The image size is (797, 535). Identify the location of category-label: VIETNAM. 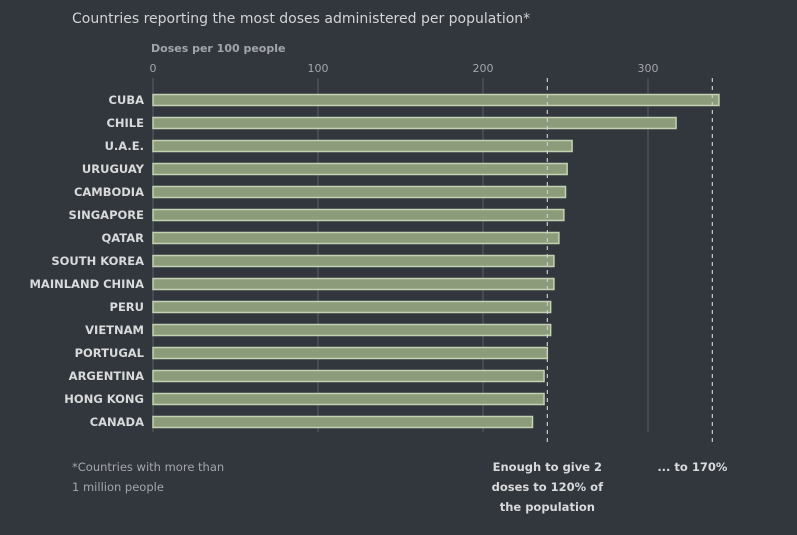
(114, 330).